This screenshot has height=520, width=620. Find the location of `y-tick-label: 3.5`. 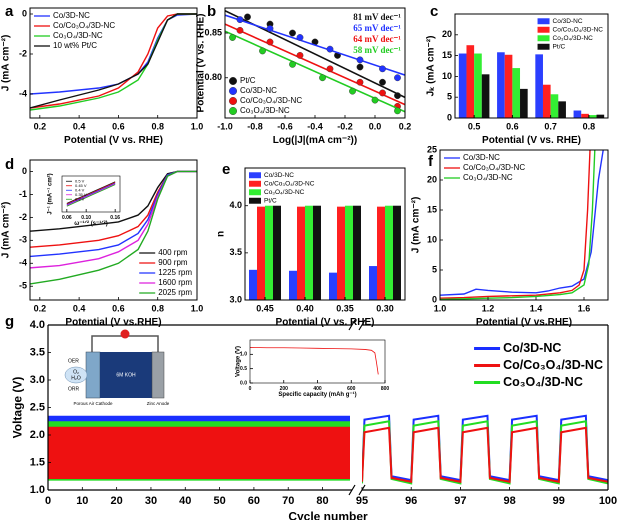

y-tick-label: 3.5 is located at coordinates (235, 252).